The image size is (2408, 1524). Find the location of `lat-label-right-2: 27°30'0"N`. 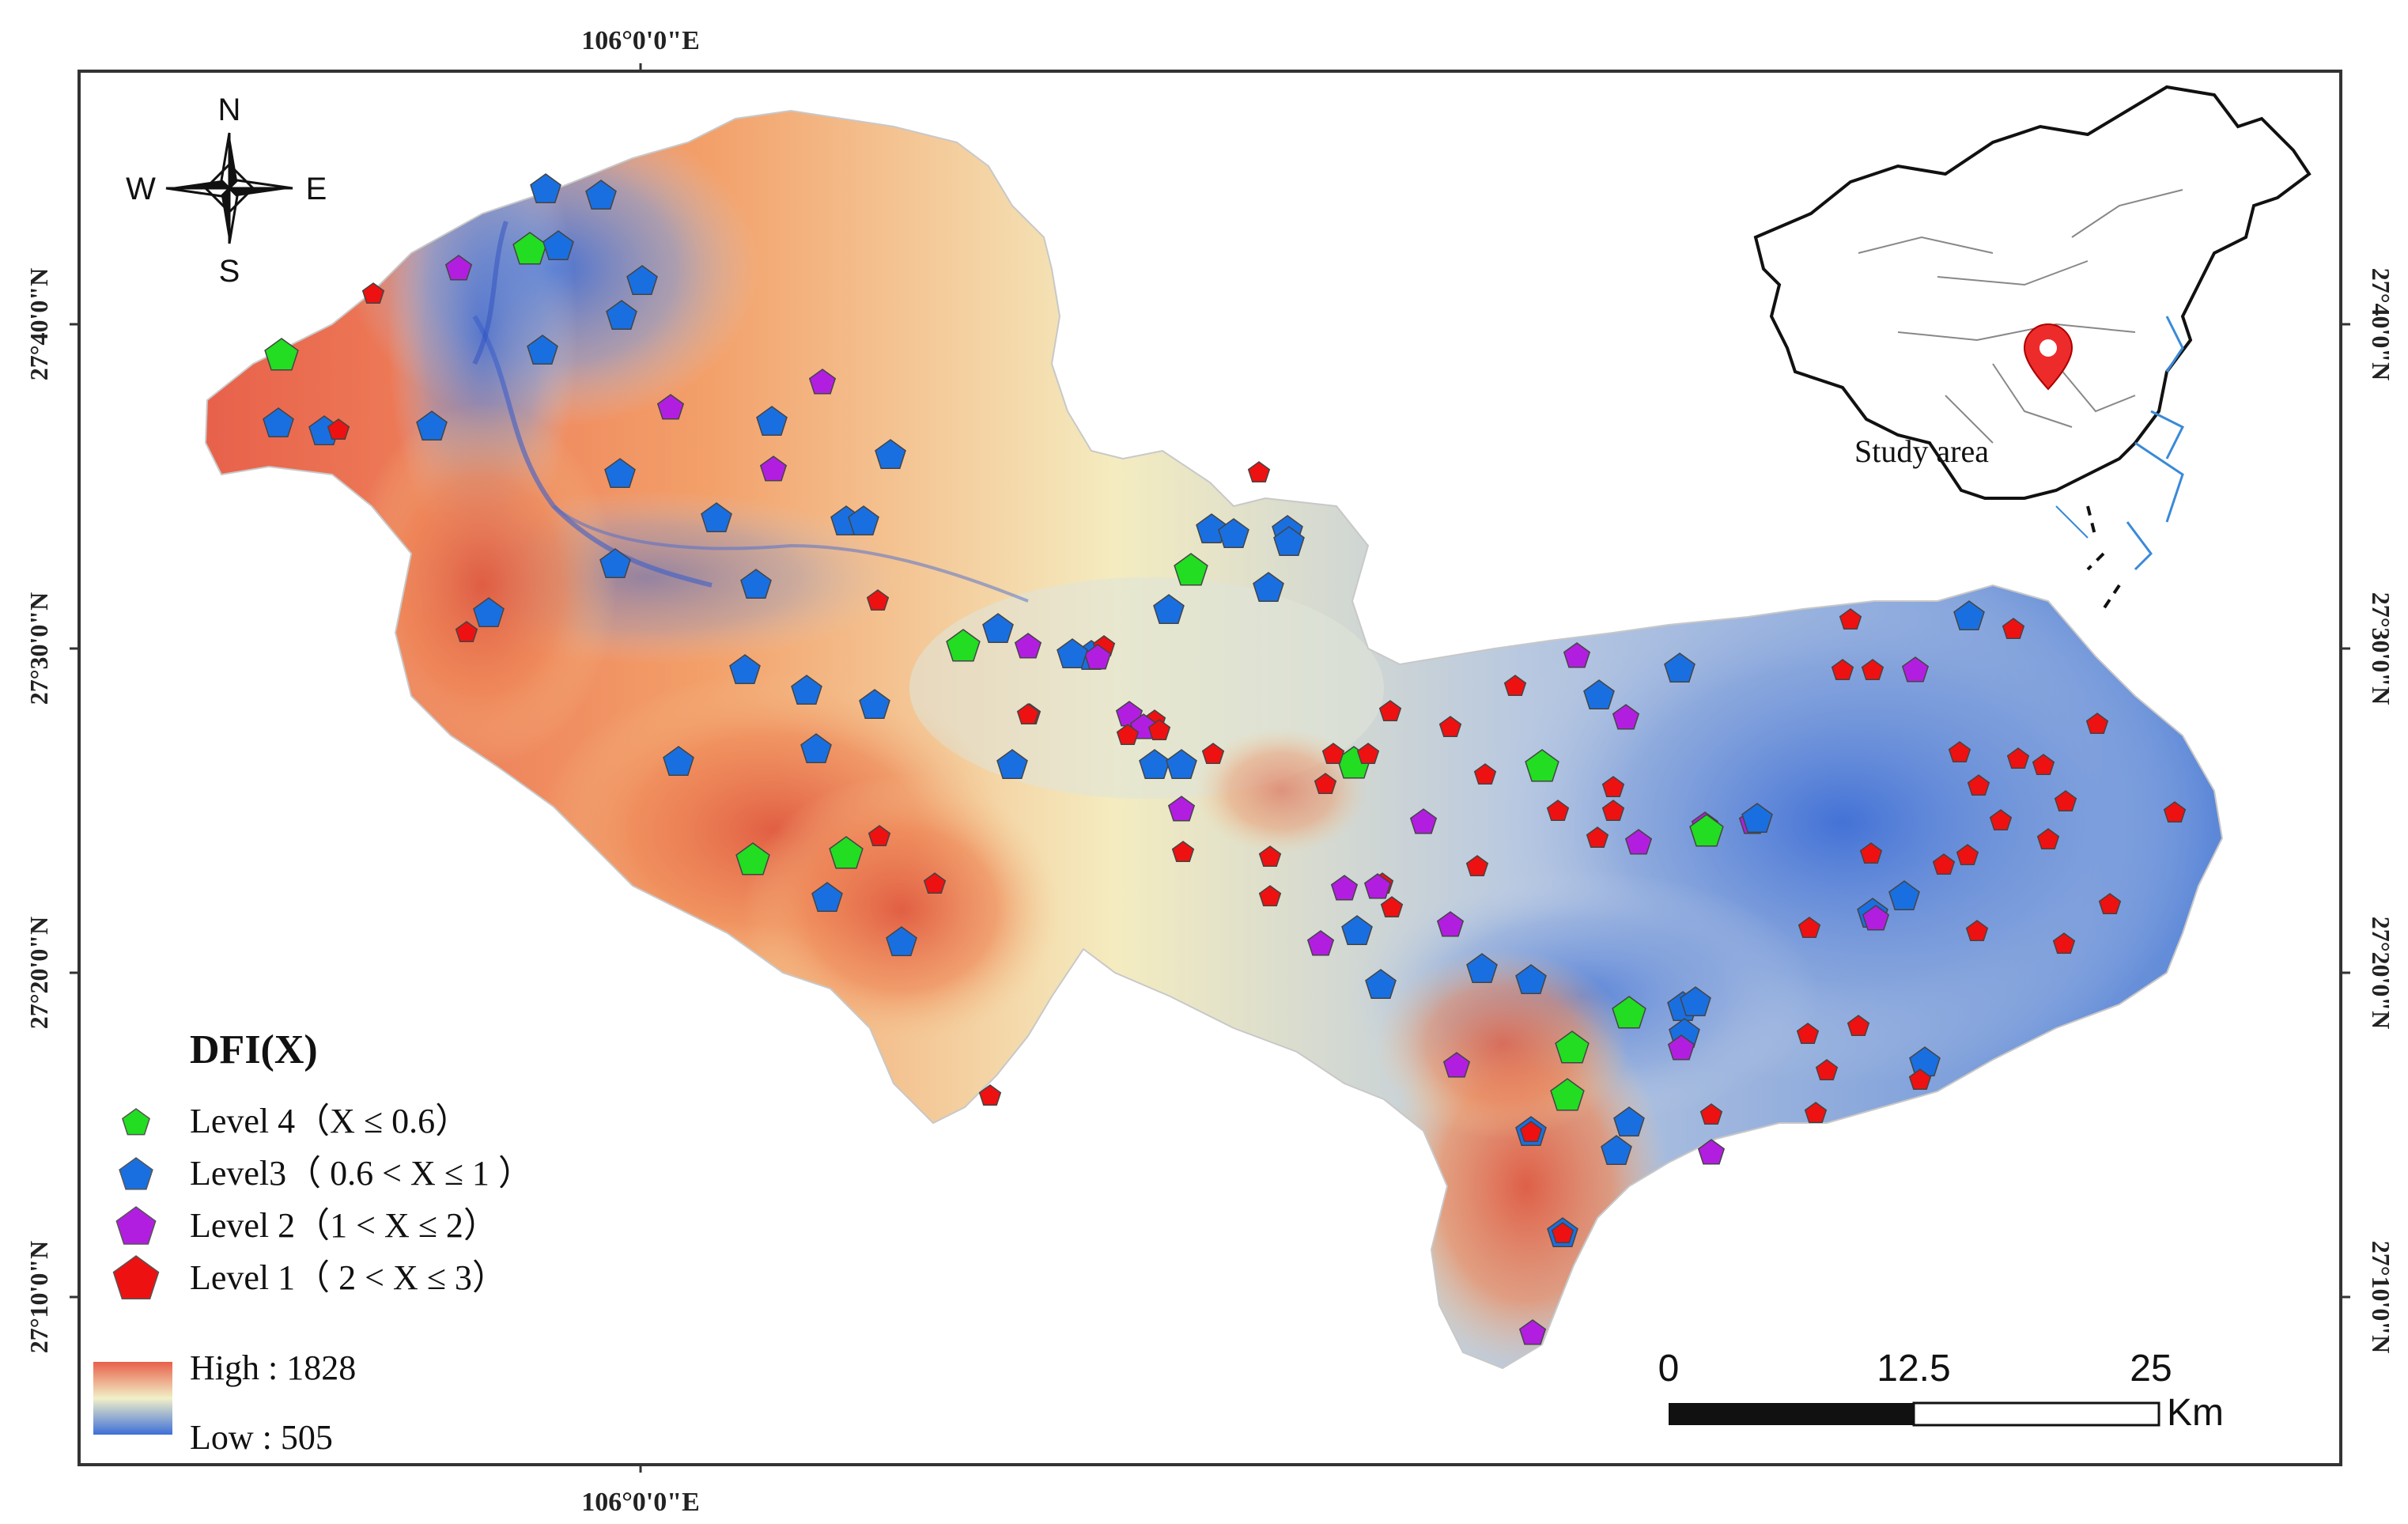

lat-label-right-2: 27°30'0"N is located at coordinates (2381, 648).